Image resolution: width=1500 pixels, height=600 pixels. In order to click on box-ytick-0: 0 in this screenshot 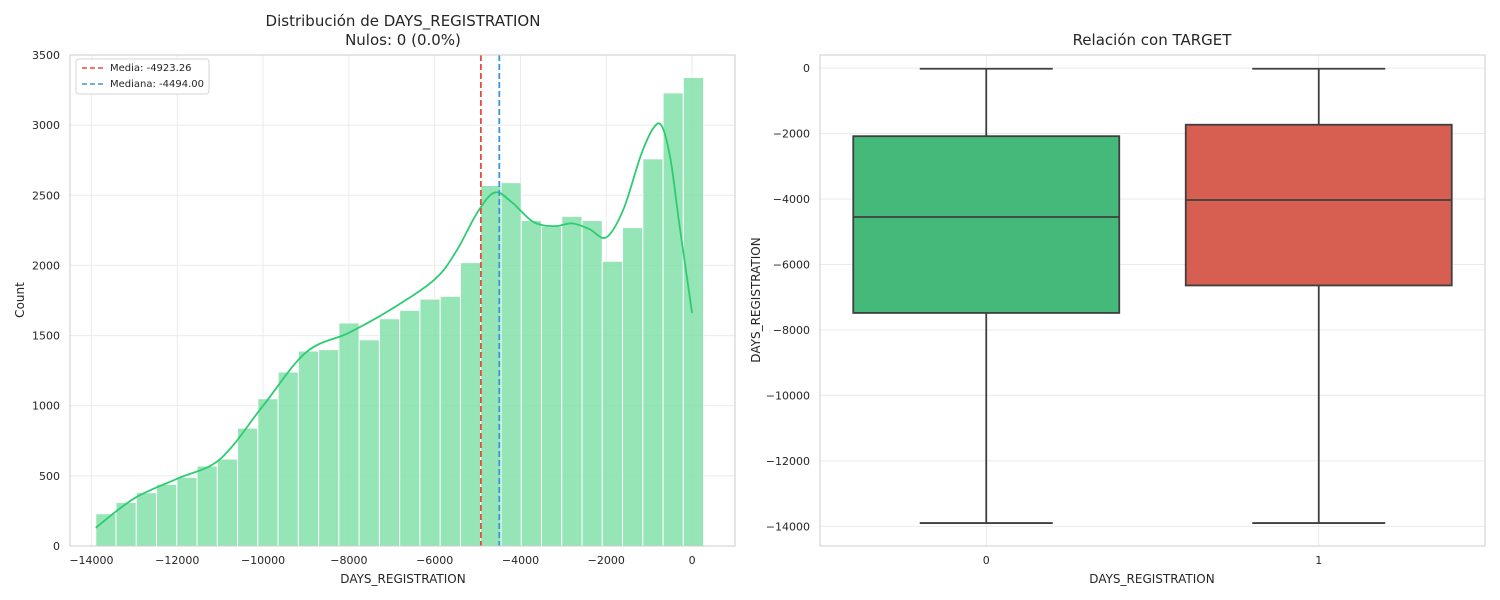, I will do `click(806, 68)`.